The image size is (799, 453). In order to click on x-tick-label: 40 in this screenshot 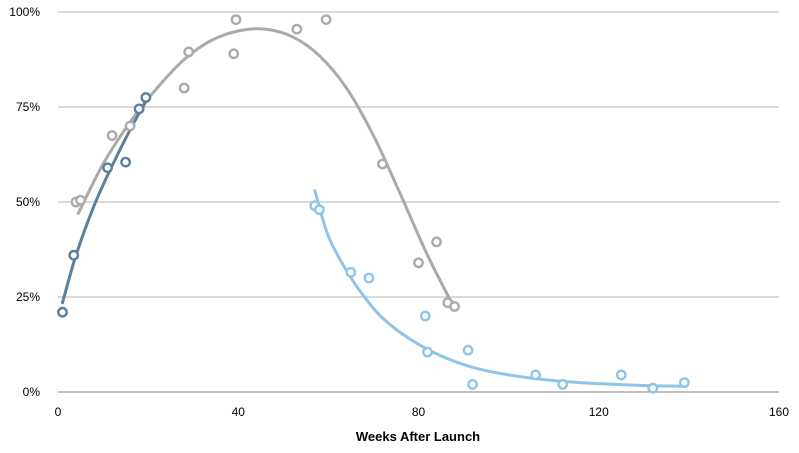, I will do `click(239, 412)`.